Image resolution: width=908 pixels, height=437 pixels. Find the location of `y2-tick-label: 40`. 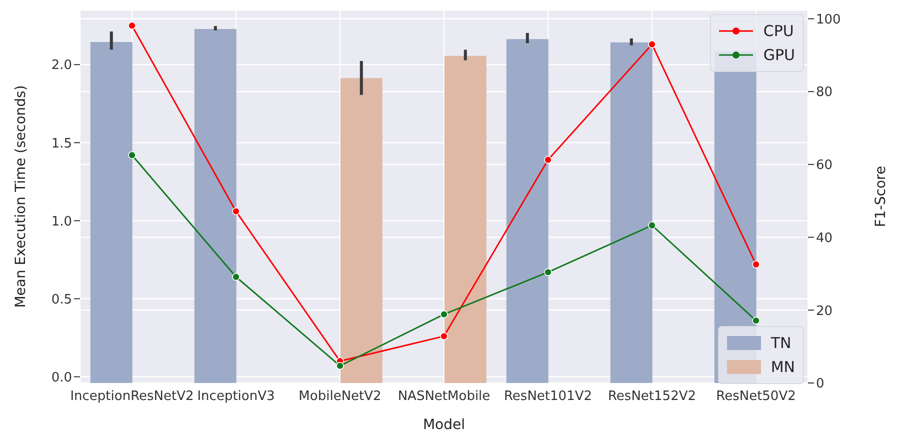

y2-tick-label: 40 is located at coordinates (824, 238).